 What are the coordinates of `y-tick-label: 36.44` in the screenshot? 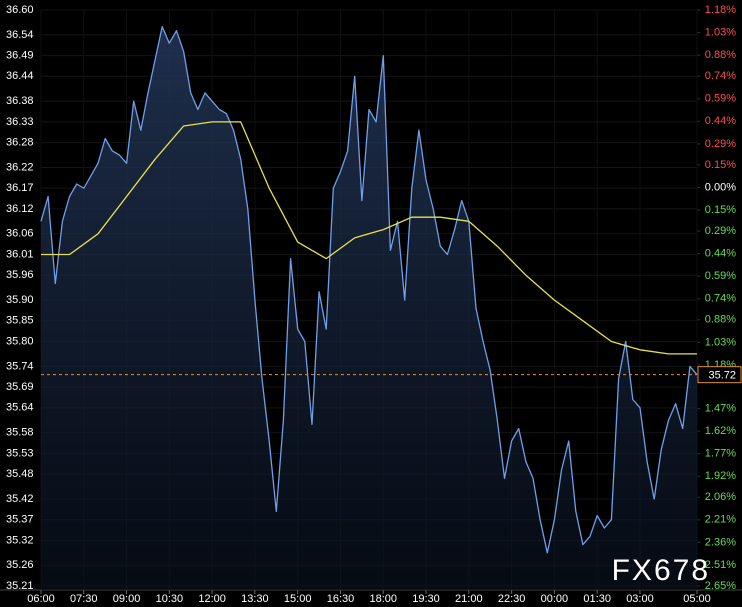 It's located at (20, 76).